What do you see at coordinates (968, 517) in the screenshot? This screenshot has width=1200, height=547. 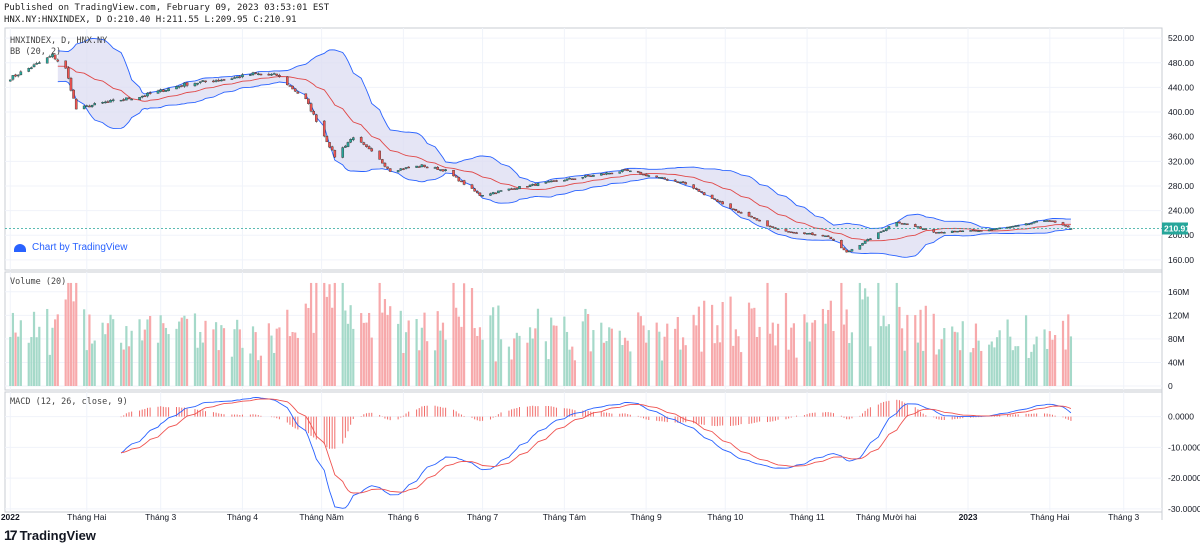 I see `x-tick-label: 2023` at bounding box center [968, 517].